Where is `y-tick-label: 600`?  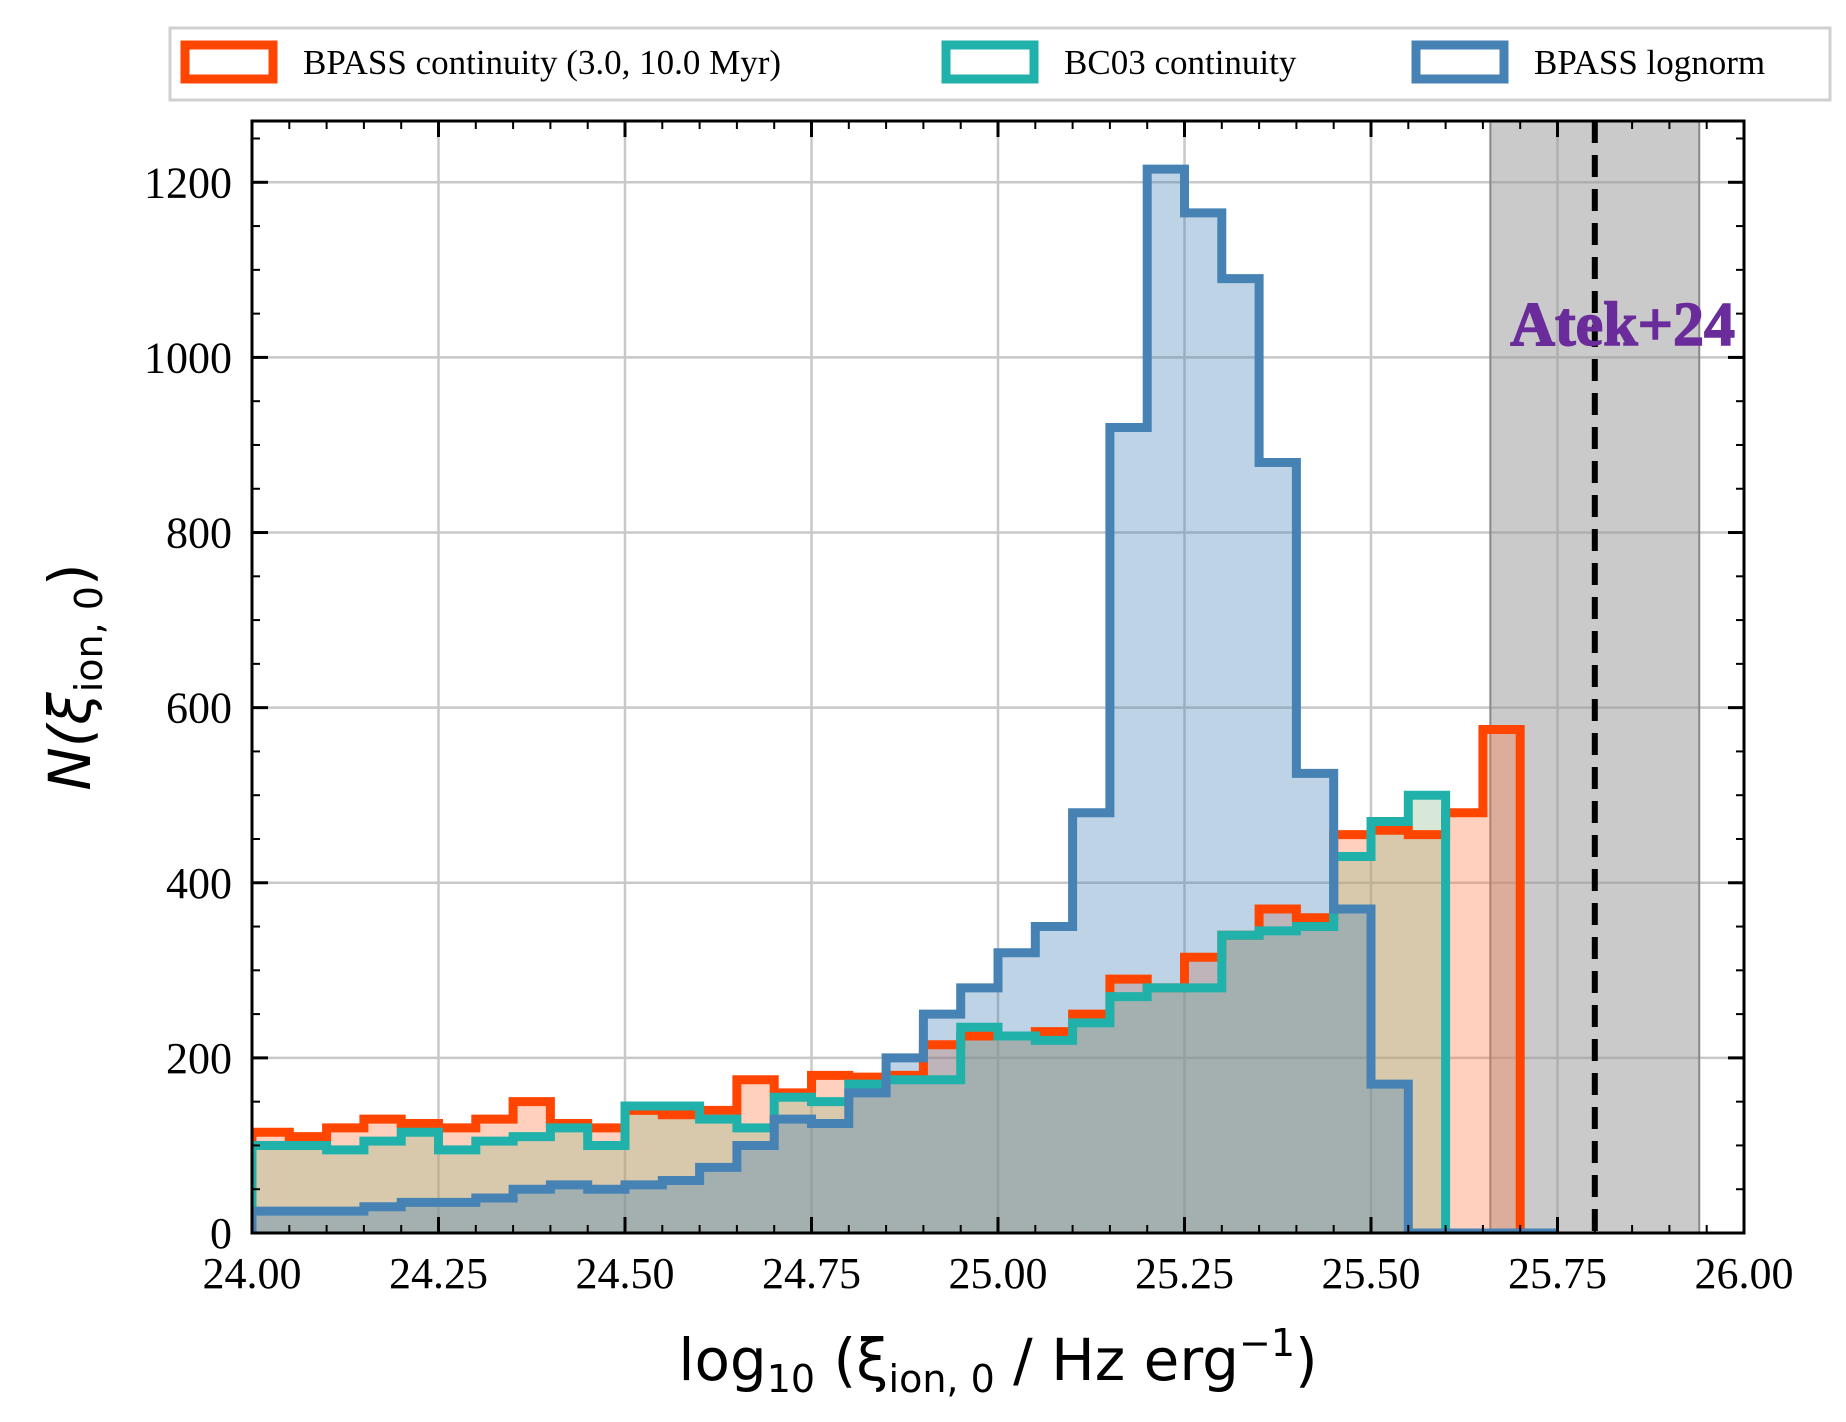 y-tick-label: 600 is located at coordinates (199, 708).